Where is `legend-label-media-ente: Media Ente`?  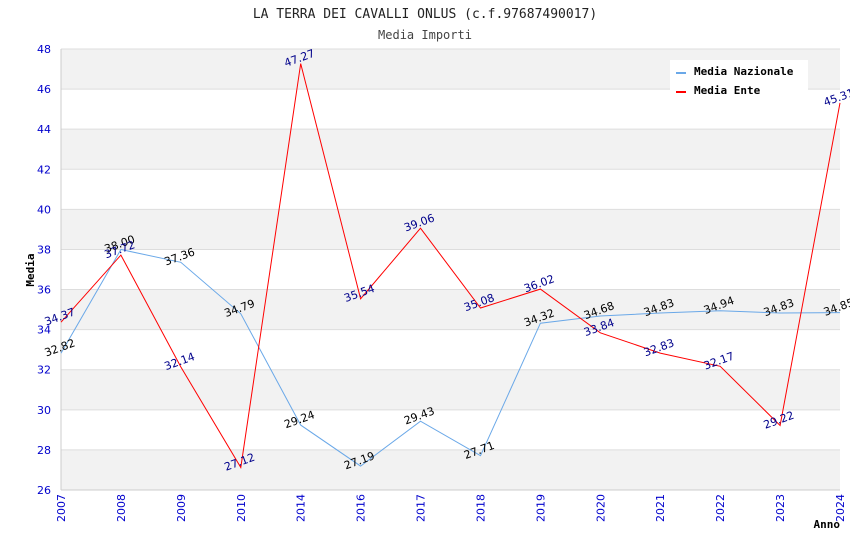
legend-label-media-ente: Media Ente is located at coordinates (727, 90).